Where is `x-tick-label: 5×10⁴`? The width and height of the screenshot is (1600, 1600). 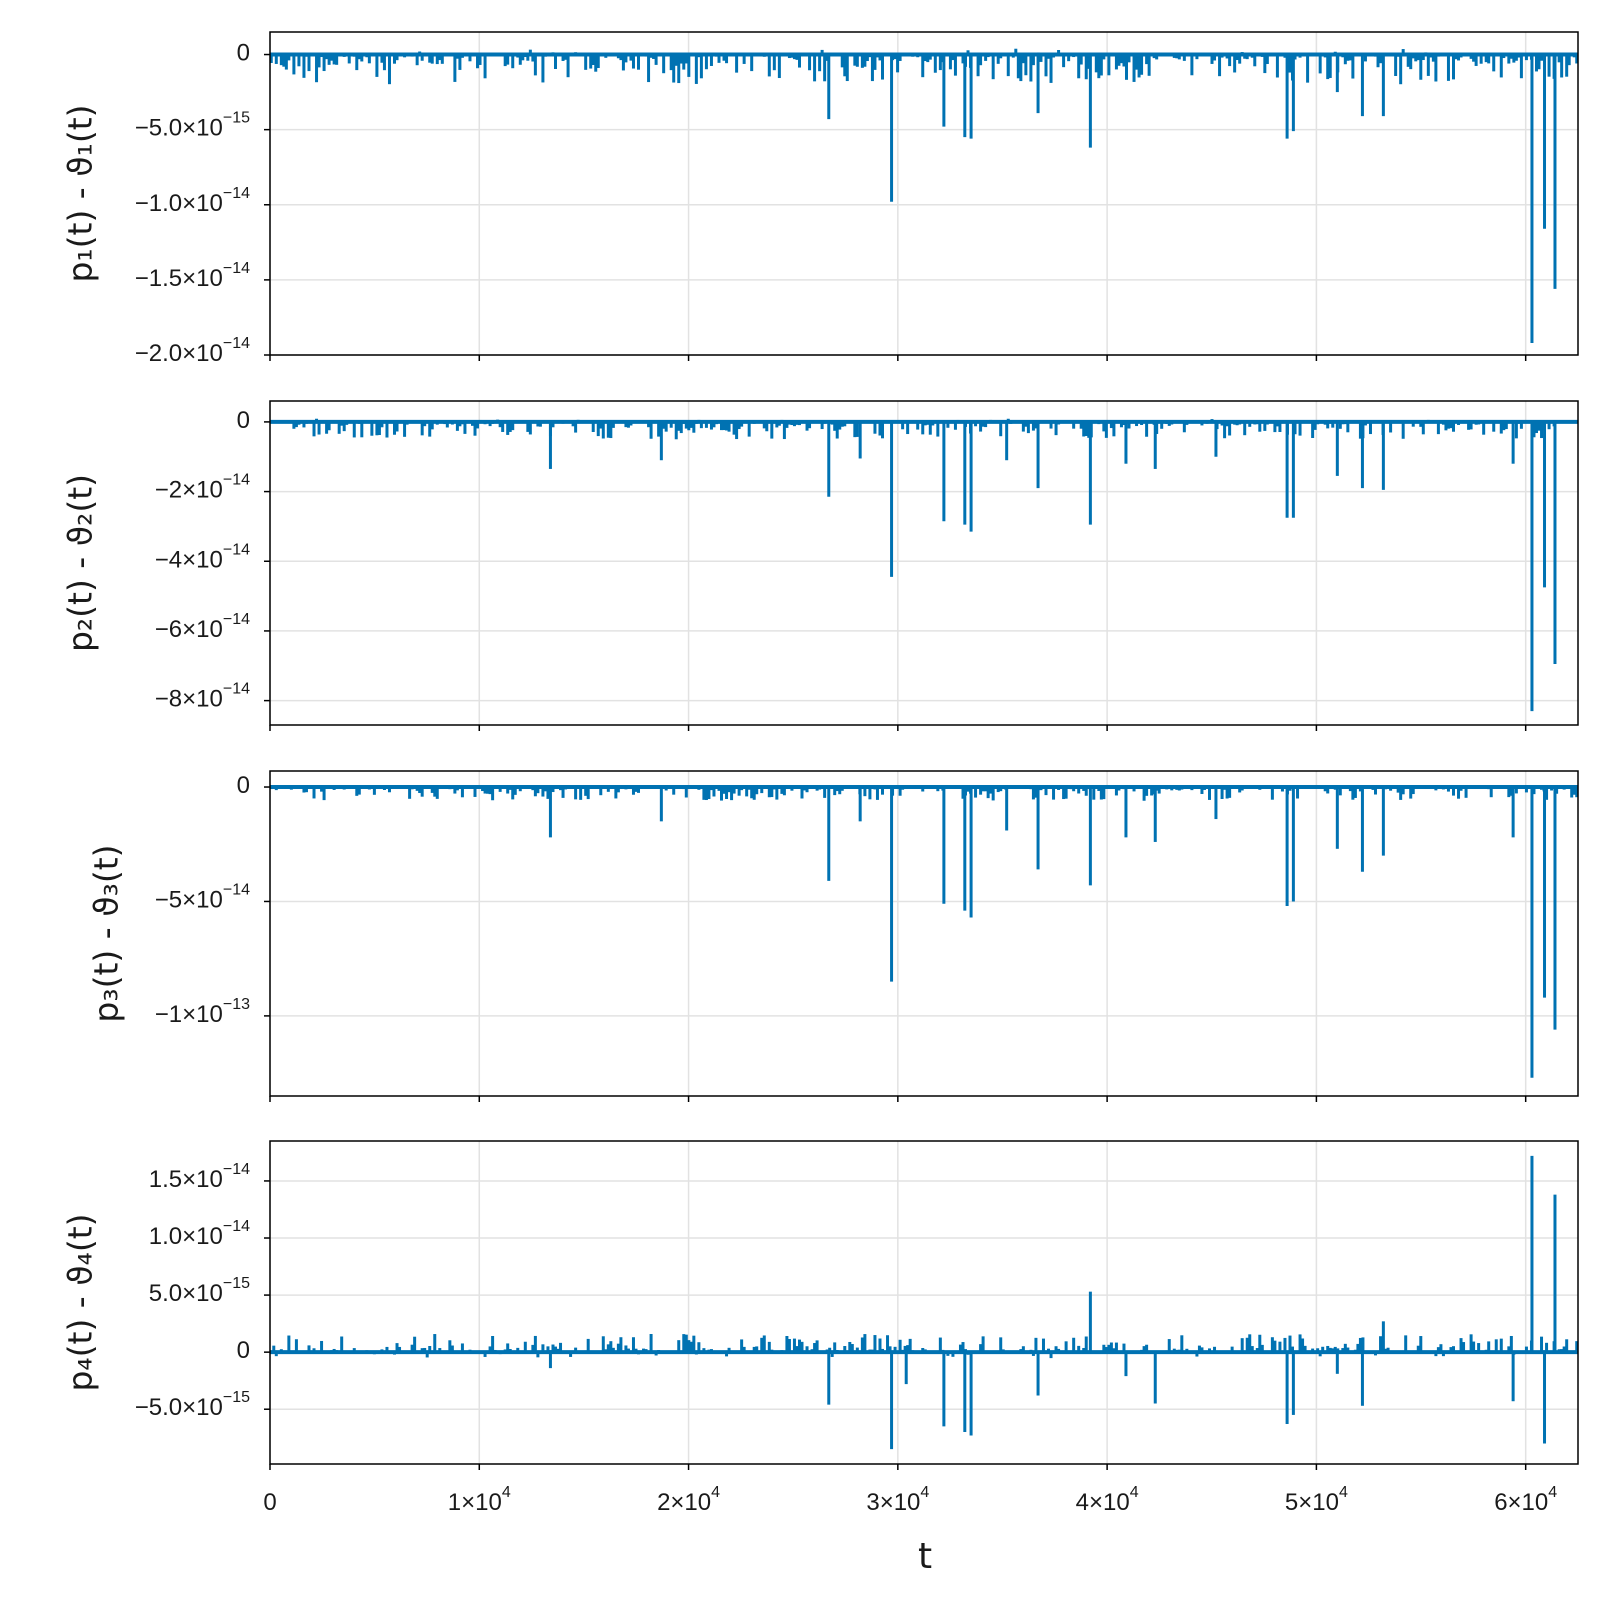 x-tick-label: 5×10⁴ is located at coordinates (1316, 1500).